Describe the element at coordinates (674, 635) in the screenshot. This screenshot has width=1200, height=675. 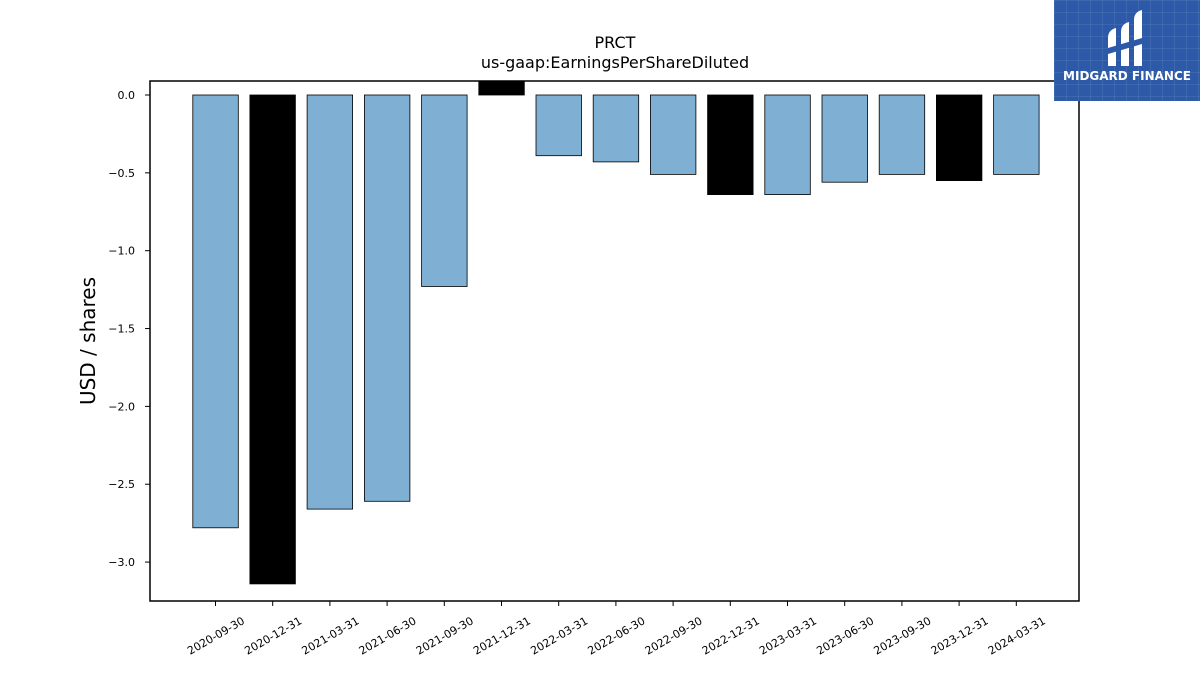
I see `x-tick-label: 2022-09-30` at that location.